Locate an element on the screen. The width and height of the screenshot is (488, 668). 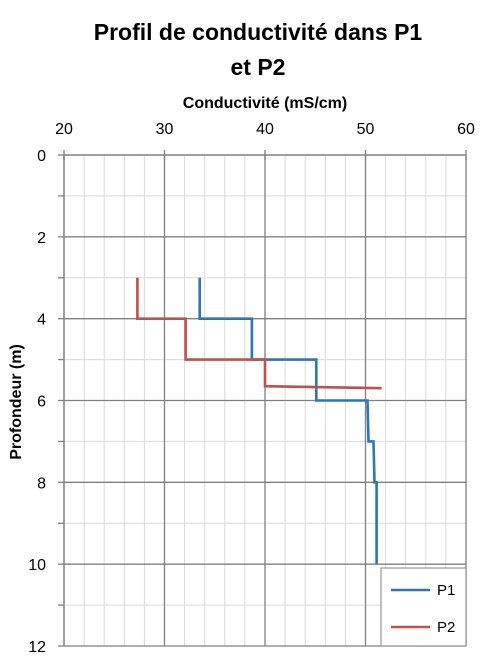
x-tick-label: 60 is located at coordinates (466, 129).